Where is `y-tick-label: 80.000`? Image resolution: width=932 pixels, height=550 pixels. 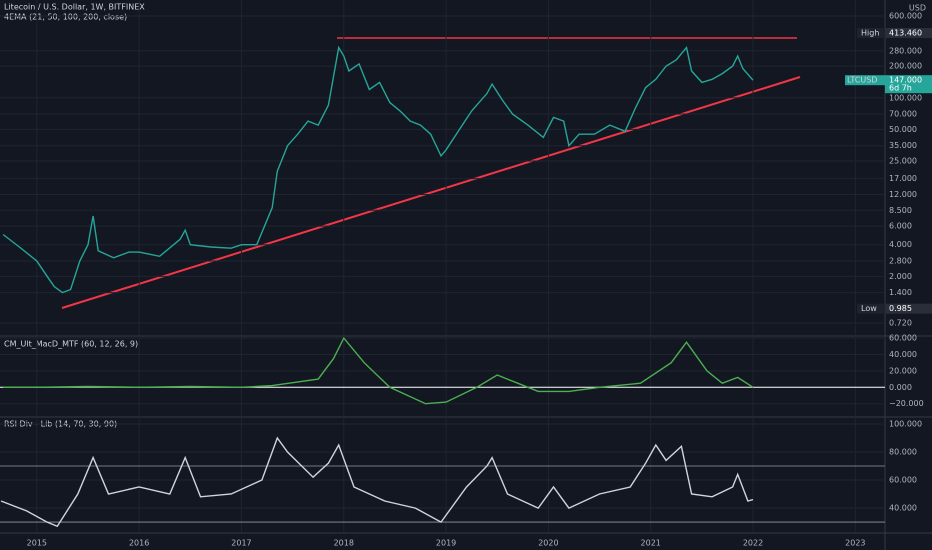
y-tick-label: 80.000 is located at coordinates (903, 452).